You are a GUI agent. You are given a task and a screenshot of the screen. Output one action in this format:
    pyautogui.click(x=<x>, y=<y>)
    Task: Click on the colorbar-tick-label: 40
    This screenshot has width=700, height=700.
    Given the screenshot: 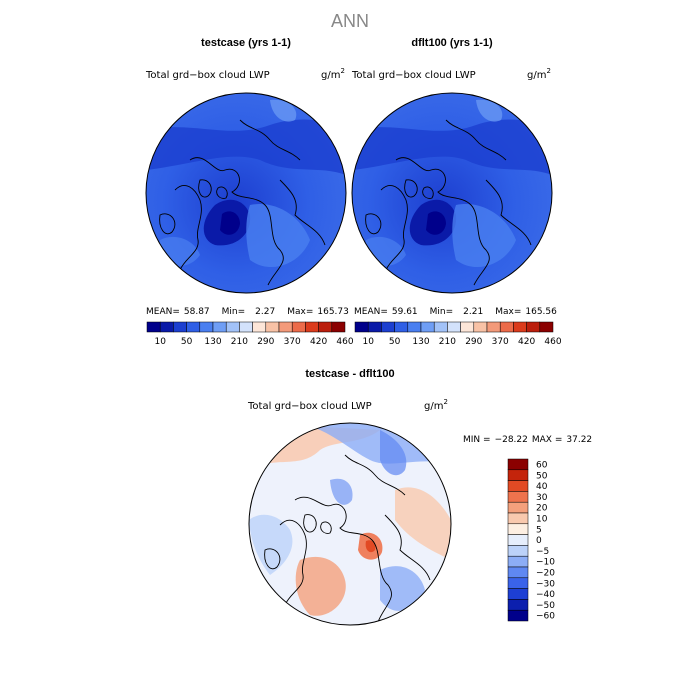 What is the action you would take?
    pyautogui.click(x=542, y=487)
    